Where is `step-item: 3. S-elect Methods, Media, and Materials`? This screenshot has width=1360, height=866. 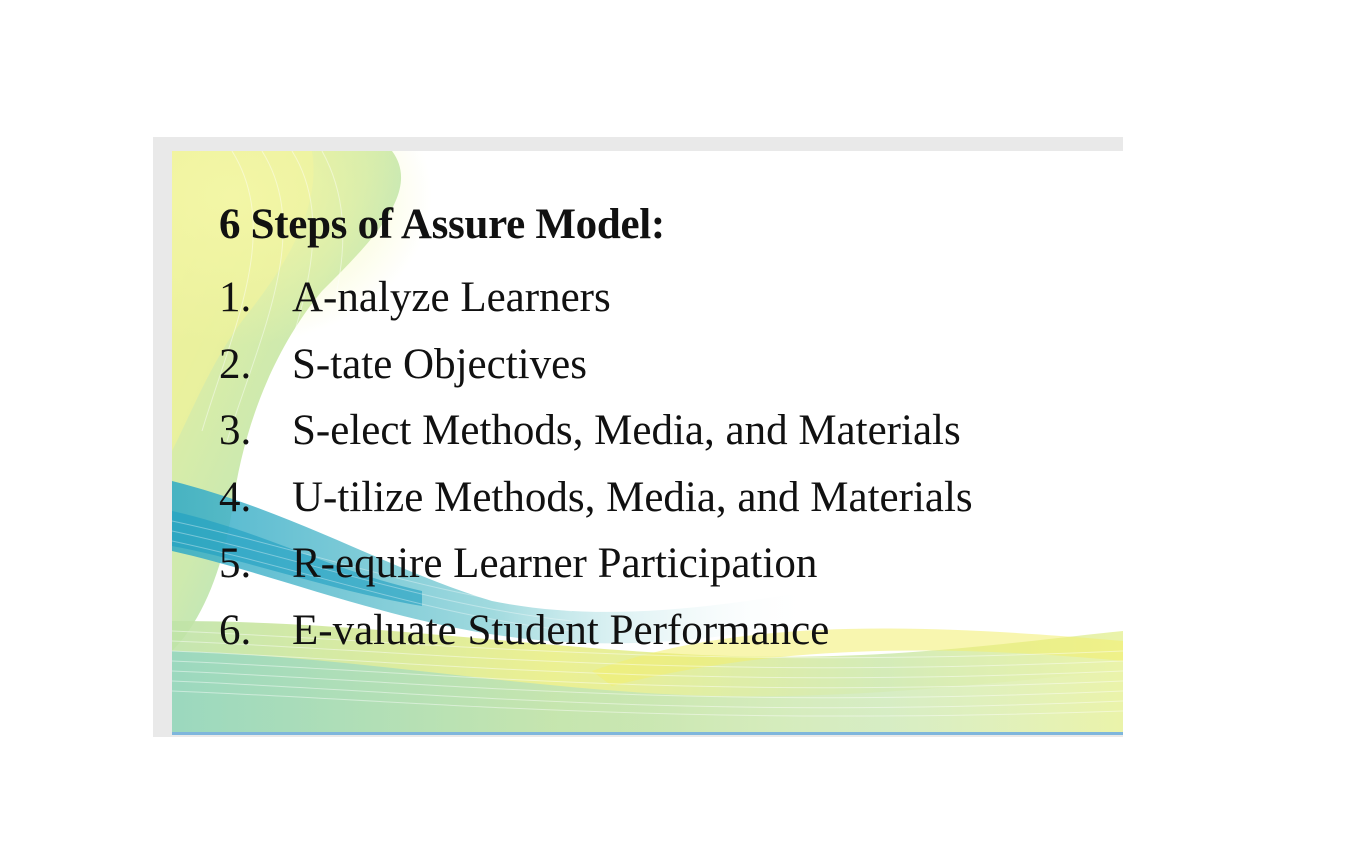
step-item: 3. S-elect Methods, Media, and Materials is located at coordinates (659, 431).